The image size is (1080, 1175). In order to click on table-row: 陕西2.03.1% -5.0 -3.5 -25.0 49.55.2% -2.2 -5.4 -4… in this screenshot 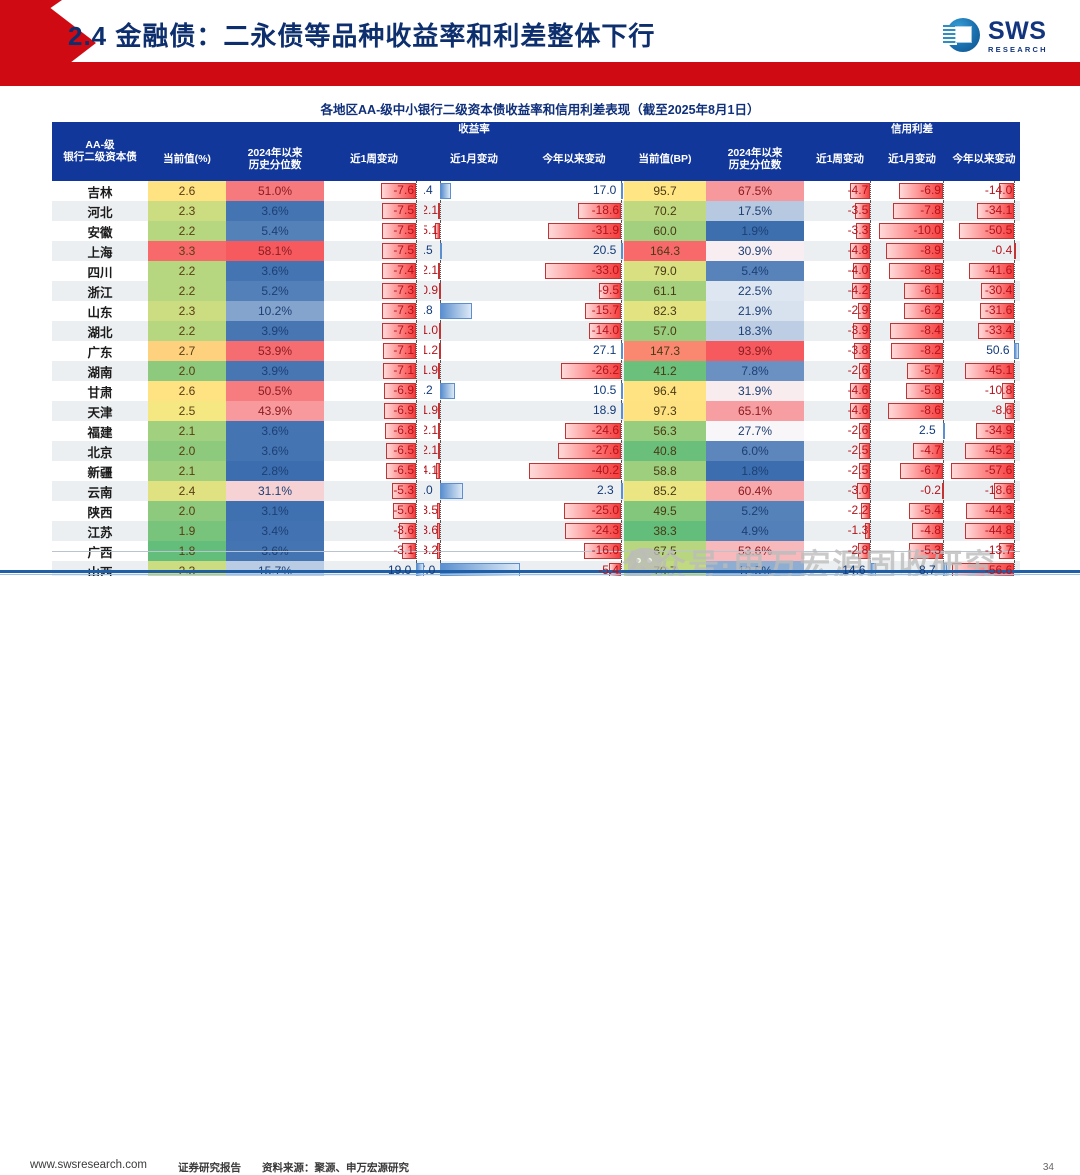, I will do `click(536, 511)`.